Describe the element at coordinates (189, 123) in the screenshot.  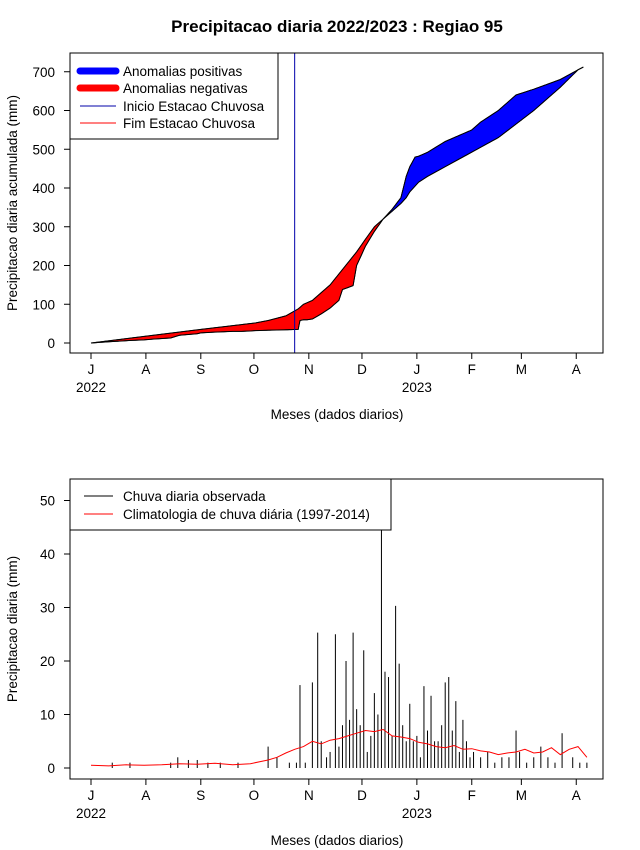
I see `legend-end-label: Fim Estacao Chuvosa` at that location.